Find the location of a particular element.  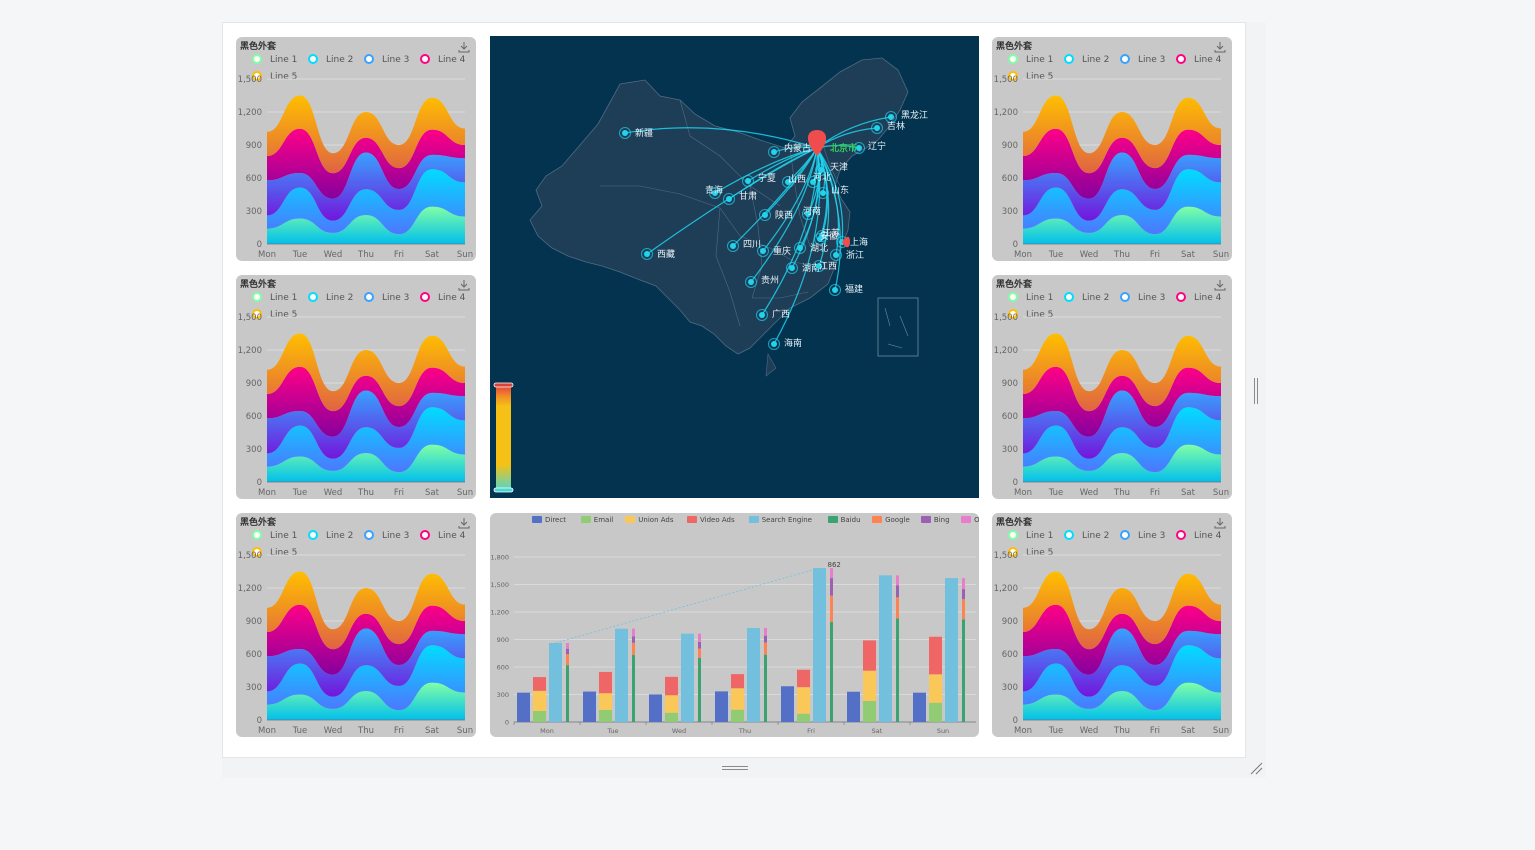

bar-legend-item: Others is located at coordinates (970, 520).